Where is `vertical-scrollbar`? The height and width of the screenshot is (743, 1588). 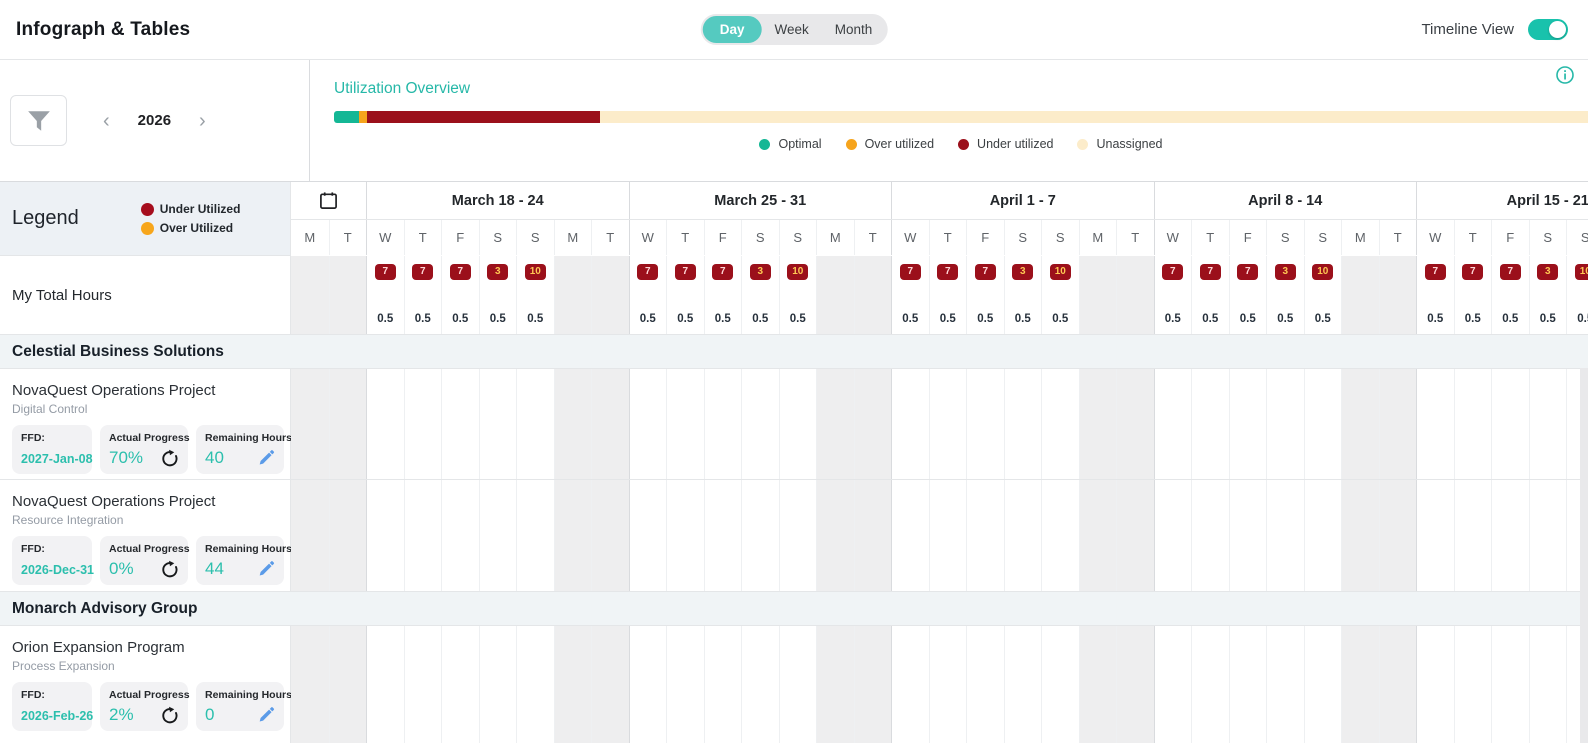
vertical-scrollbar is located at coordinates (1584, 555).